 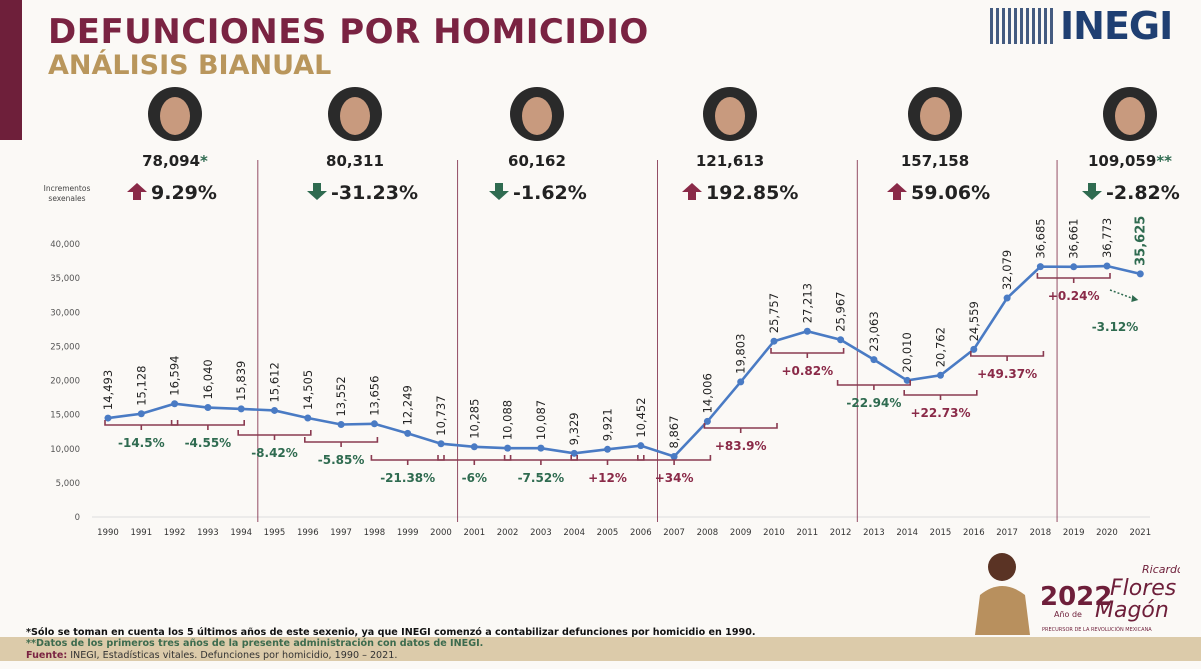 What do you see at coordinates (241, 533) in the screenshot?
I see `x-tick-label: 1994` at bounding box center [241, 533].